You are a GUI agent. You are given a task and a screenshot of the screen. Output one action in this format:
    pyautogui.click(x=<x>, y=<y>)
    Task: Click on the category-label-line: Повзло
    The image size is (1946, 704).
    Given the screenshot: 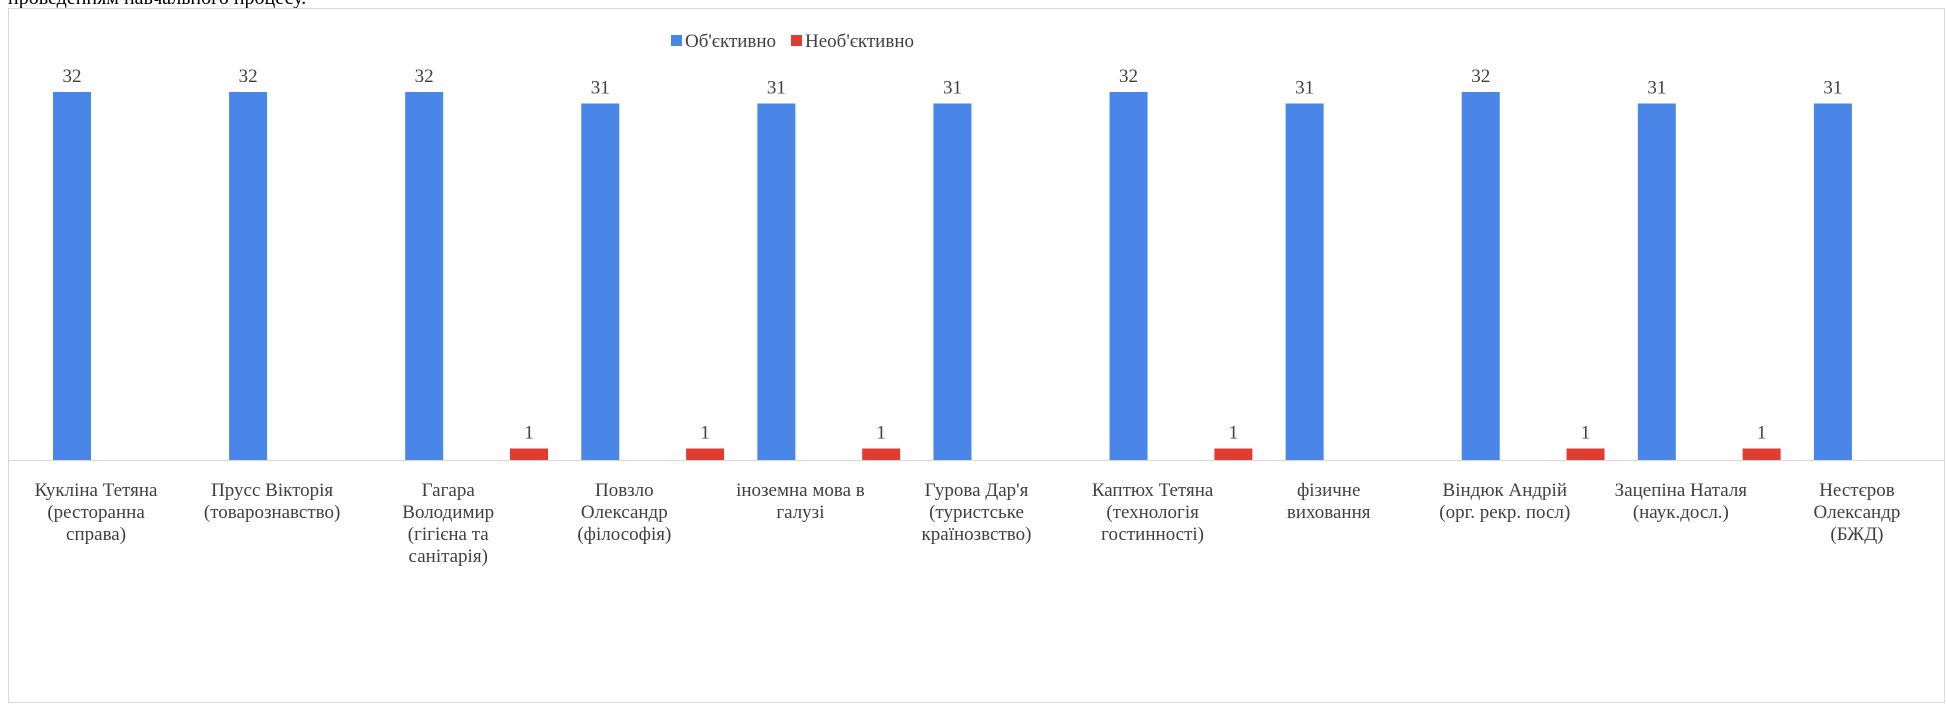 What is the action you would take?
    pyautogui.click(x=624, y=490)
    